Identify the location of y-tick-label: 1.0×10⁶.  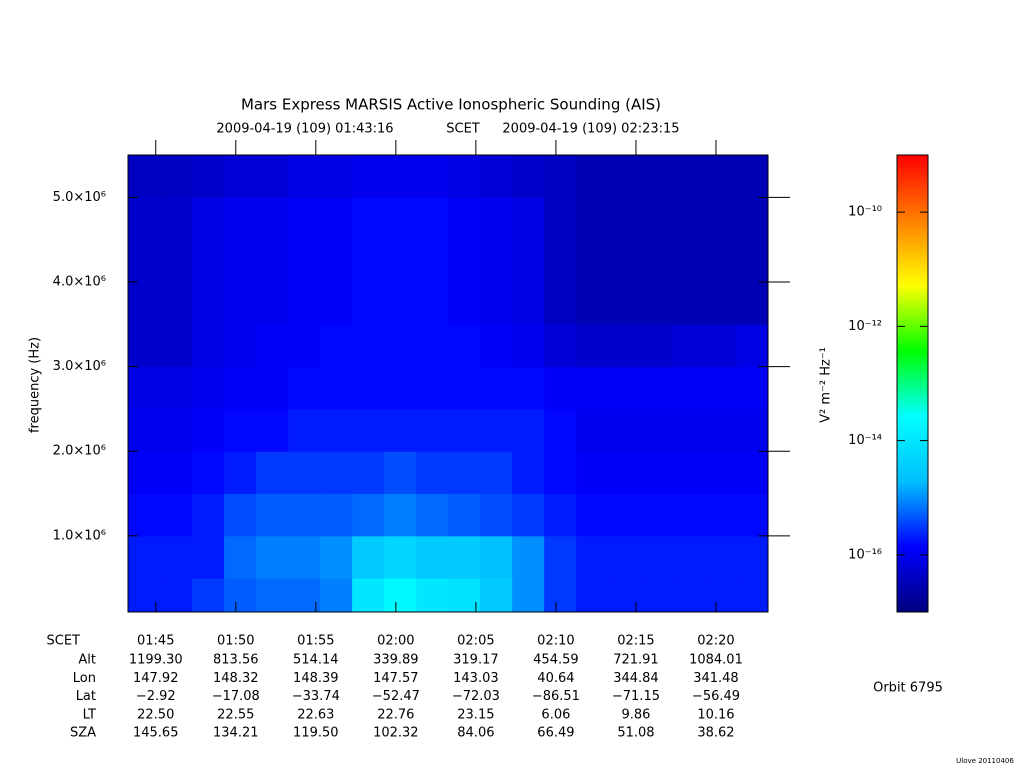
(79, 535).